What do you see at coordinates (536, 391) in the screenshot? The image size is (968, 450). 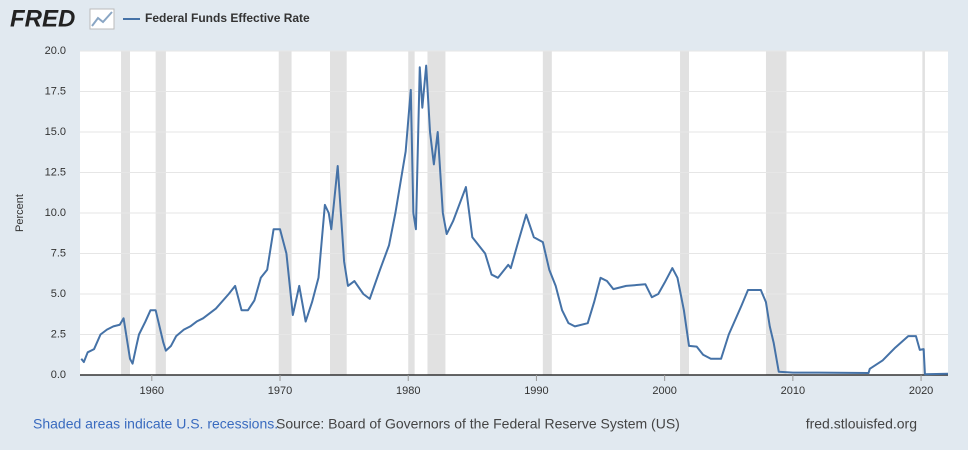 I see `x-tick-label: 1990` at bounding box center [536, 391].